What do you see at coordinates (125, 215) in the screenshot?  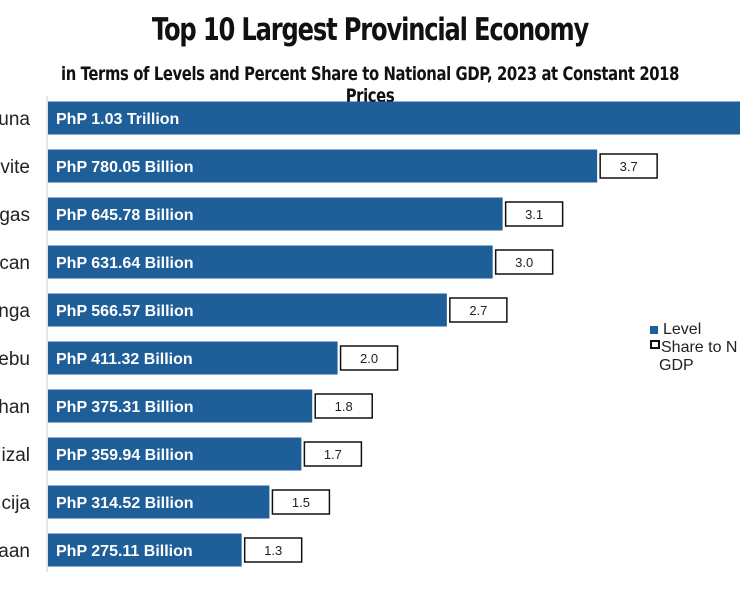 I see `bar-data-label: PhP 645.78 Billion` at bounding box center [125, 215].